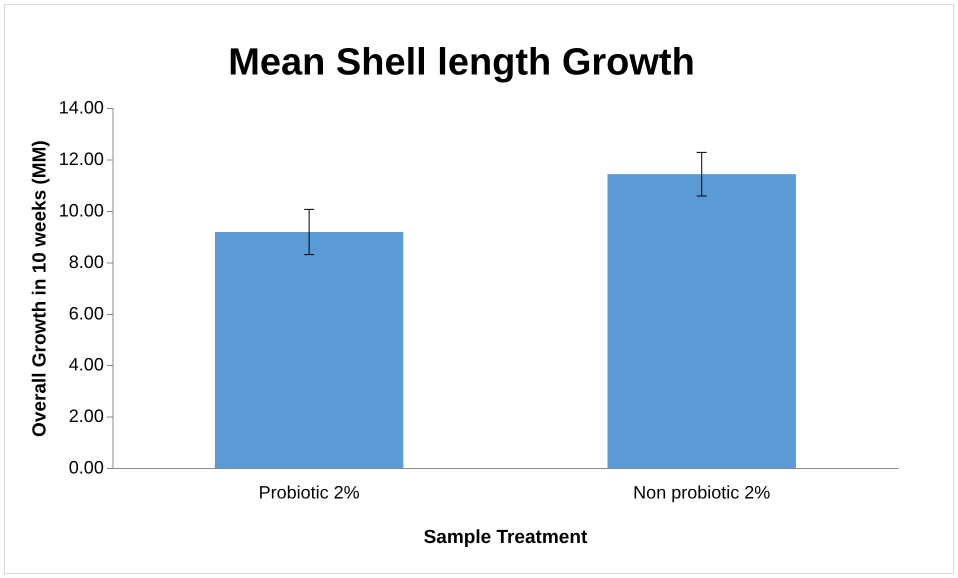  Describe the element at coordinates (86, 262) in the screenshot. I see `y-tick-label: 8.00` at that location.